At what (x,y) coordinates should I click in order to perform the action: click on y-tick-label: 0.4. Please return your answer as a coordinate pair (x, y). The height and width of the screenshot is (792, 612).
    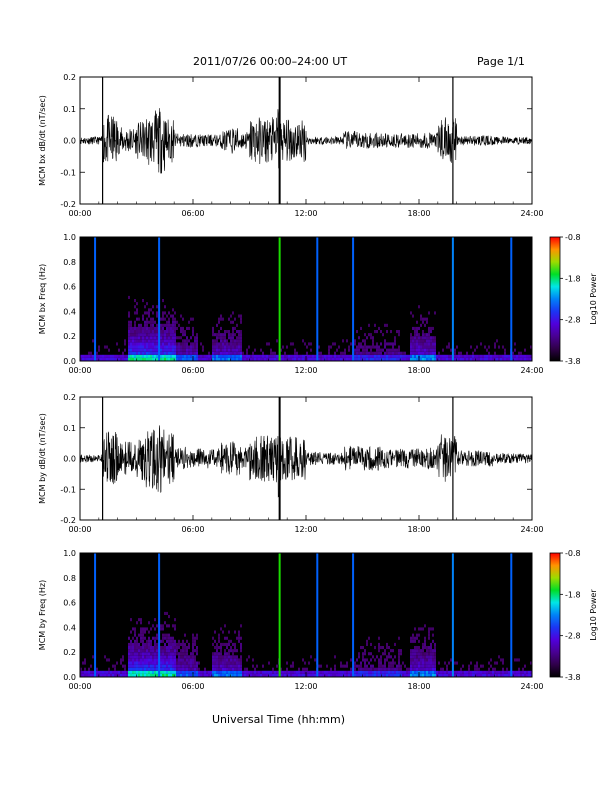
    Looking at the image, I should click on (69, 311).